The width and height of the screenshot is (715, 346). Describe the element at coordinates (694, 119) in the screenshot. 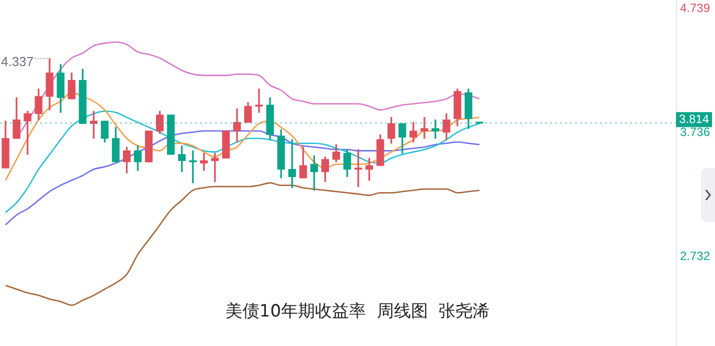

I see `ref-line-label: 3.814` at that location.